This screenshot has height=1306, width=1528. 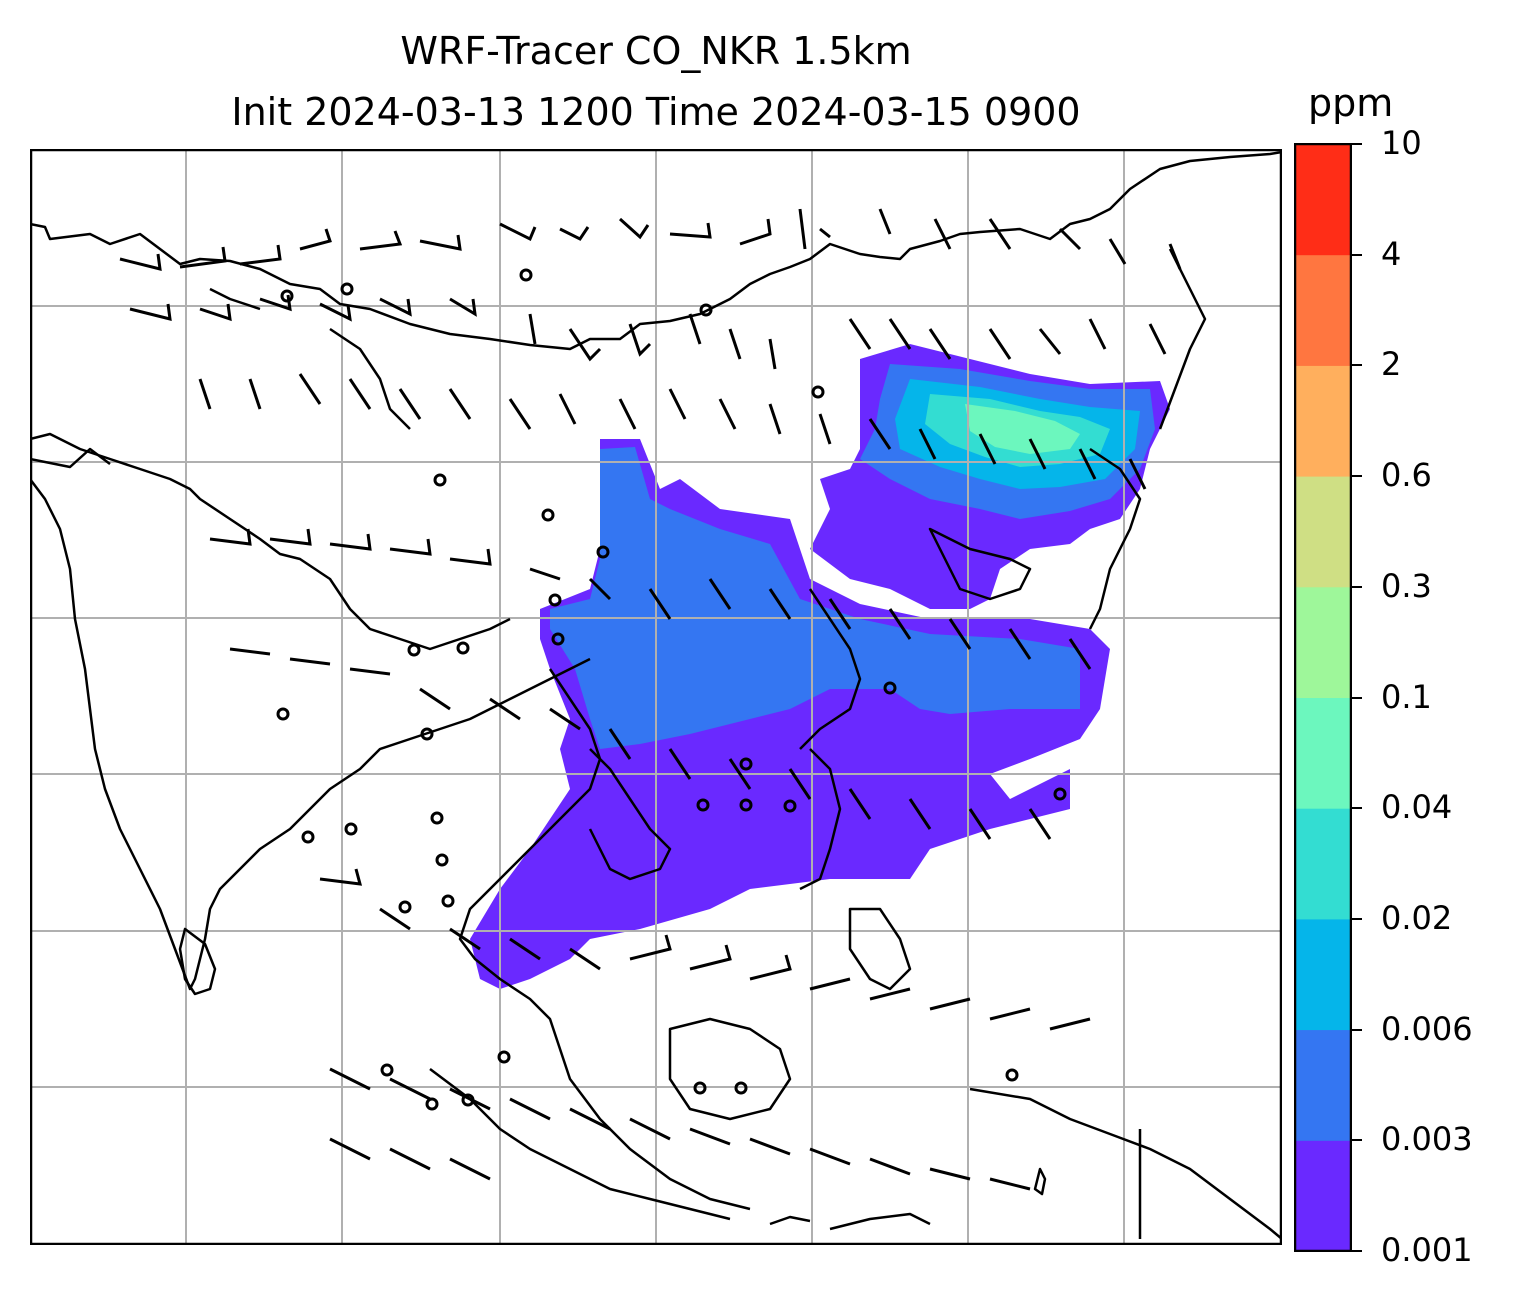 I want to click on colorbar-tick-label: 10, so click(x=1401, y=143).